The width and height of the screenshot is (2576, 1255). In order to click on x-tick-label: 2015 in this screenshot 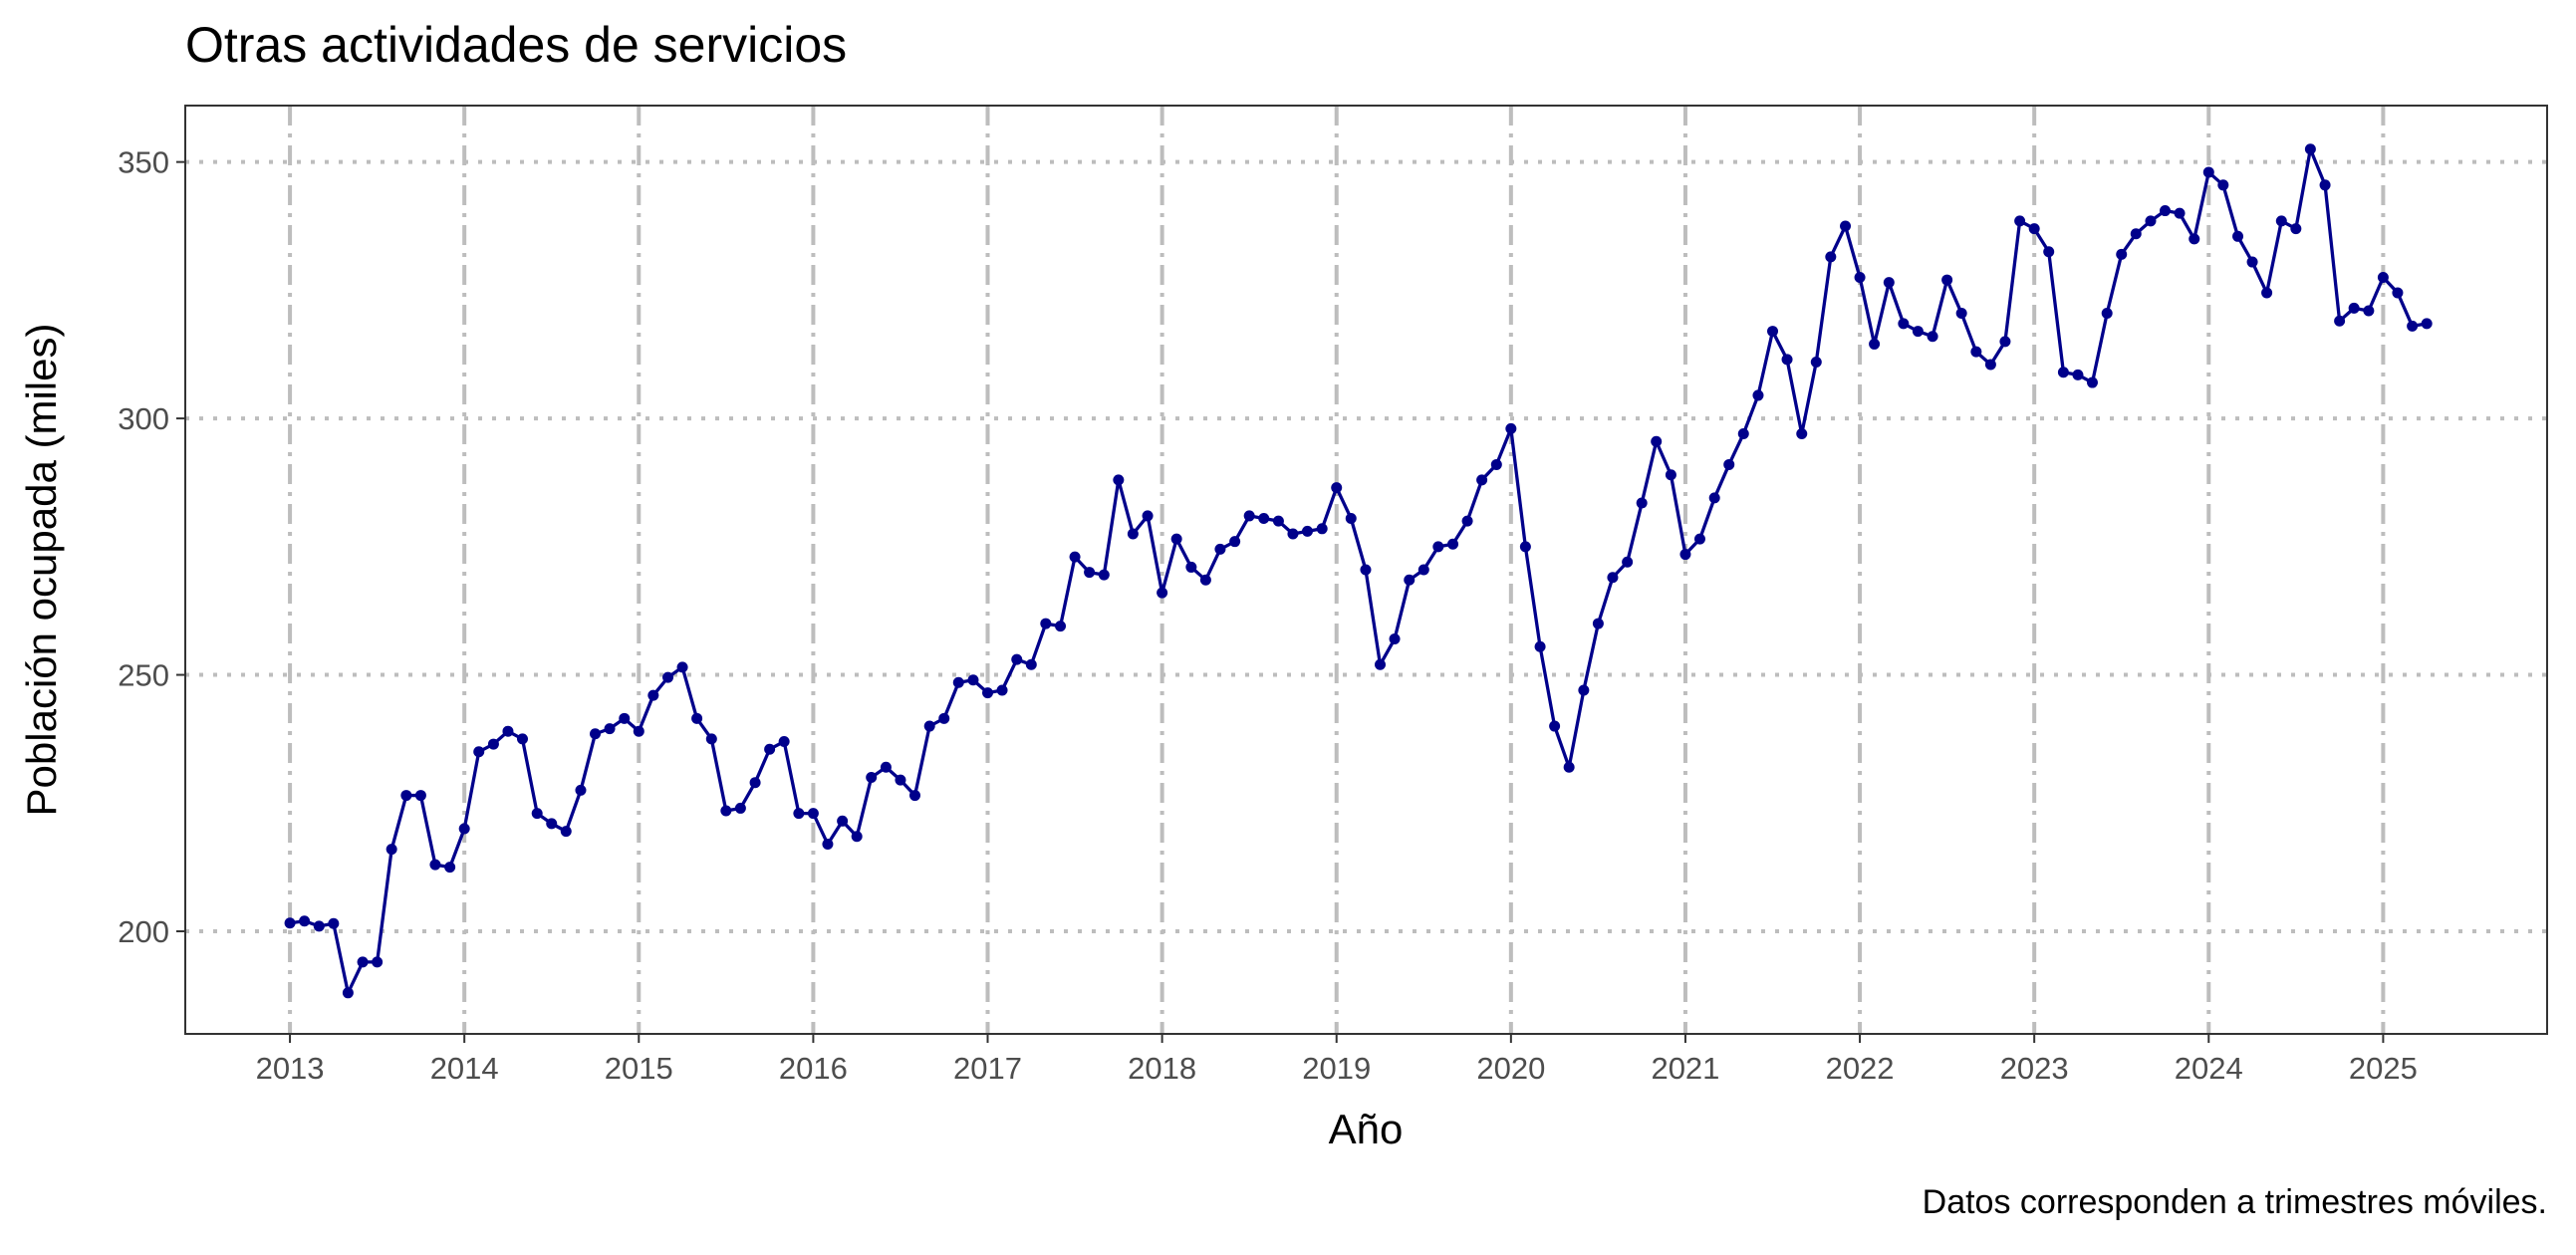, I will do `click(639, 1068)`.